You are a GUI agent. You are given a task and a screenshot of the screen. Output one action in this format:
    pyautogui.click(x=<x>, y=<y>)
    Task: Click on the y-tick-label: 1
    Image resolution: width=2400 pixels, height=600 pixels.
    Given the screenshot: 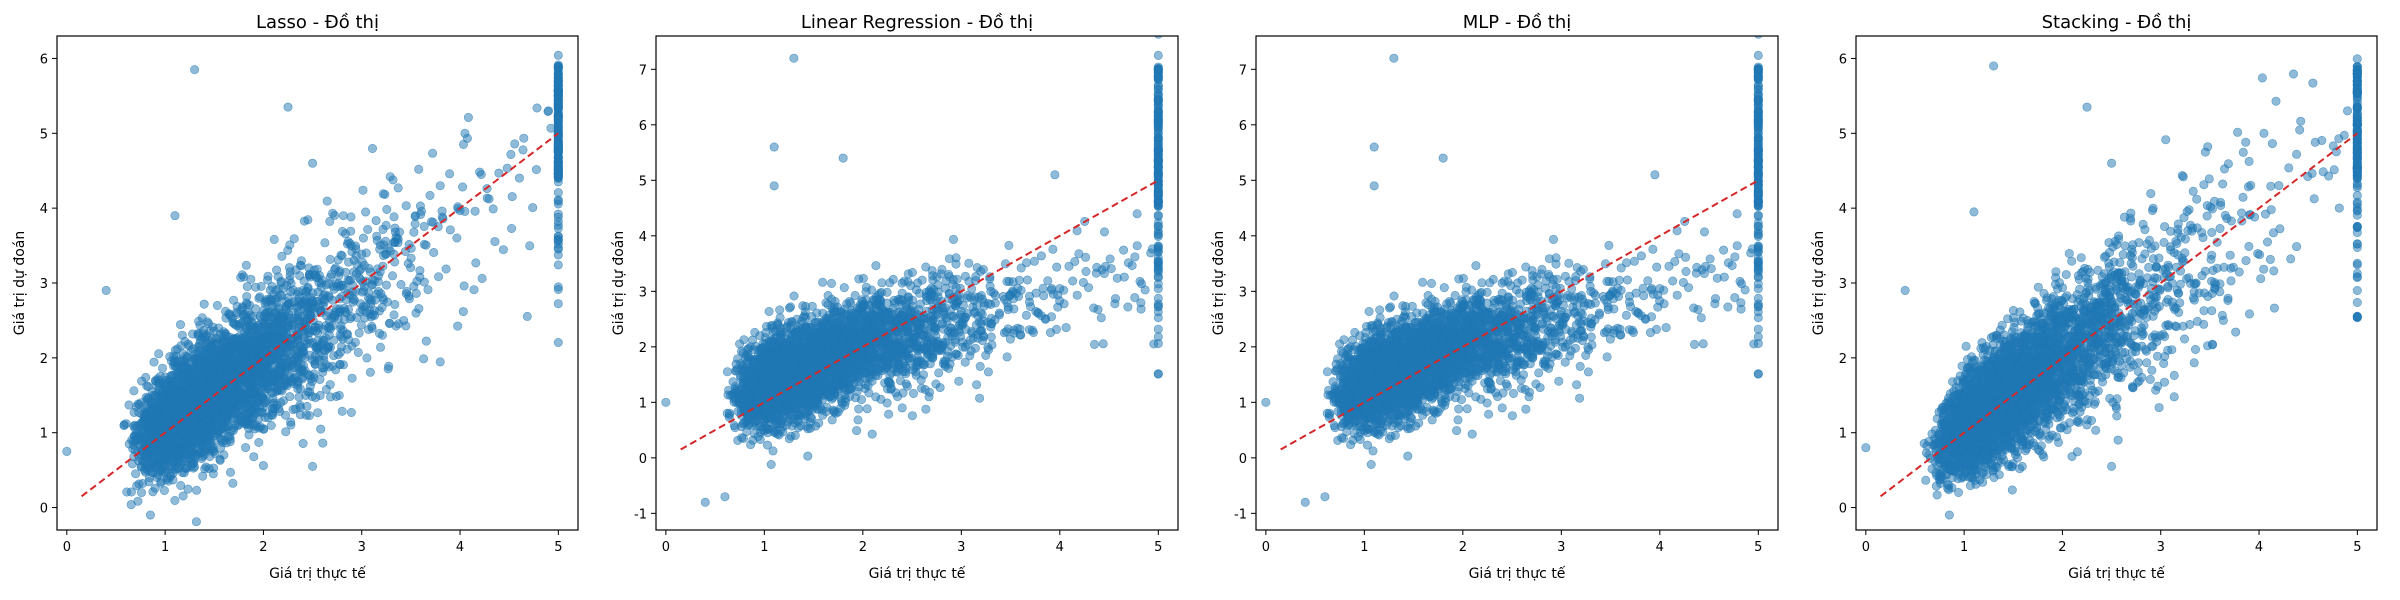 What is the action you would take?
    pyautogui.click(x=44, y=434)
    